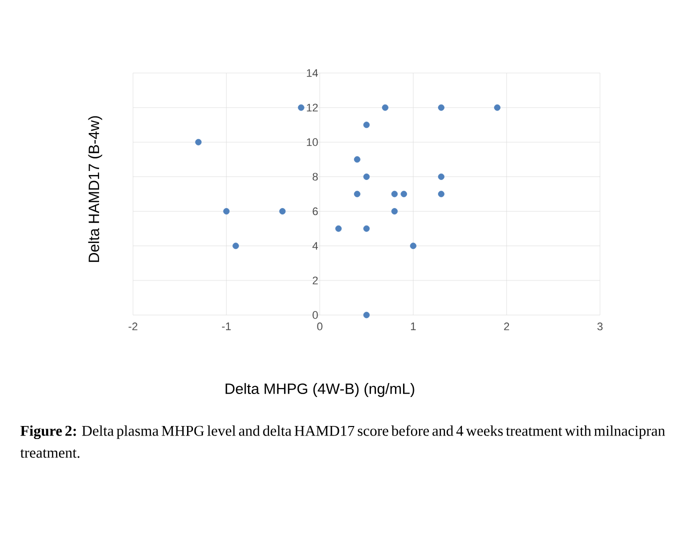  I want to click on y-tick-label: 2, so click(315, 280).